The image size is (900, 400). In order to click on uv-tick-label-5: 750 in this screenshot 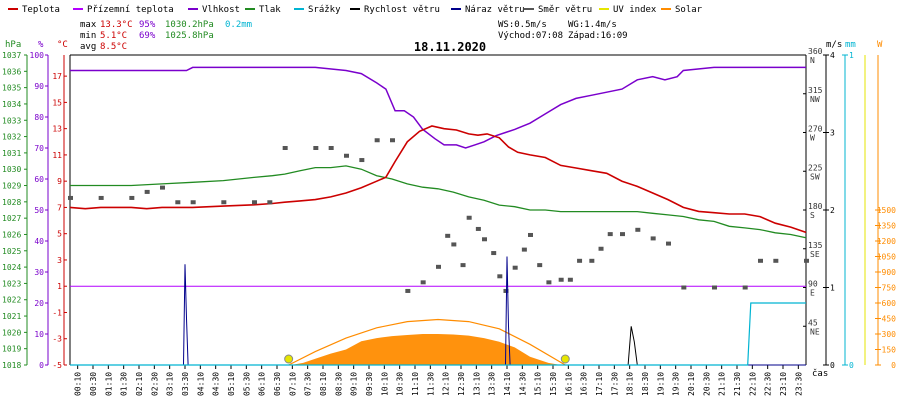, I will do `click(889, 288)`.